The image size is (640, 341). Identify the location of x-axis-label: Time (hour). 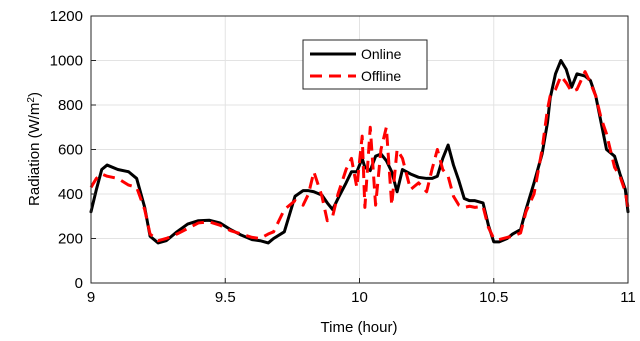
(359, 327).